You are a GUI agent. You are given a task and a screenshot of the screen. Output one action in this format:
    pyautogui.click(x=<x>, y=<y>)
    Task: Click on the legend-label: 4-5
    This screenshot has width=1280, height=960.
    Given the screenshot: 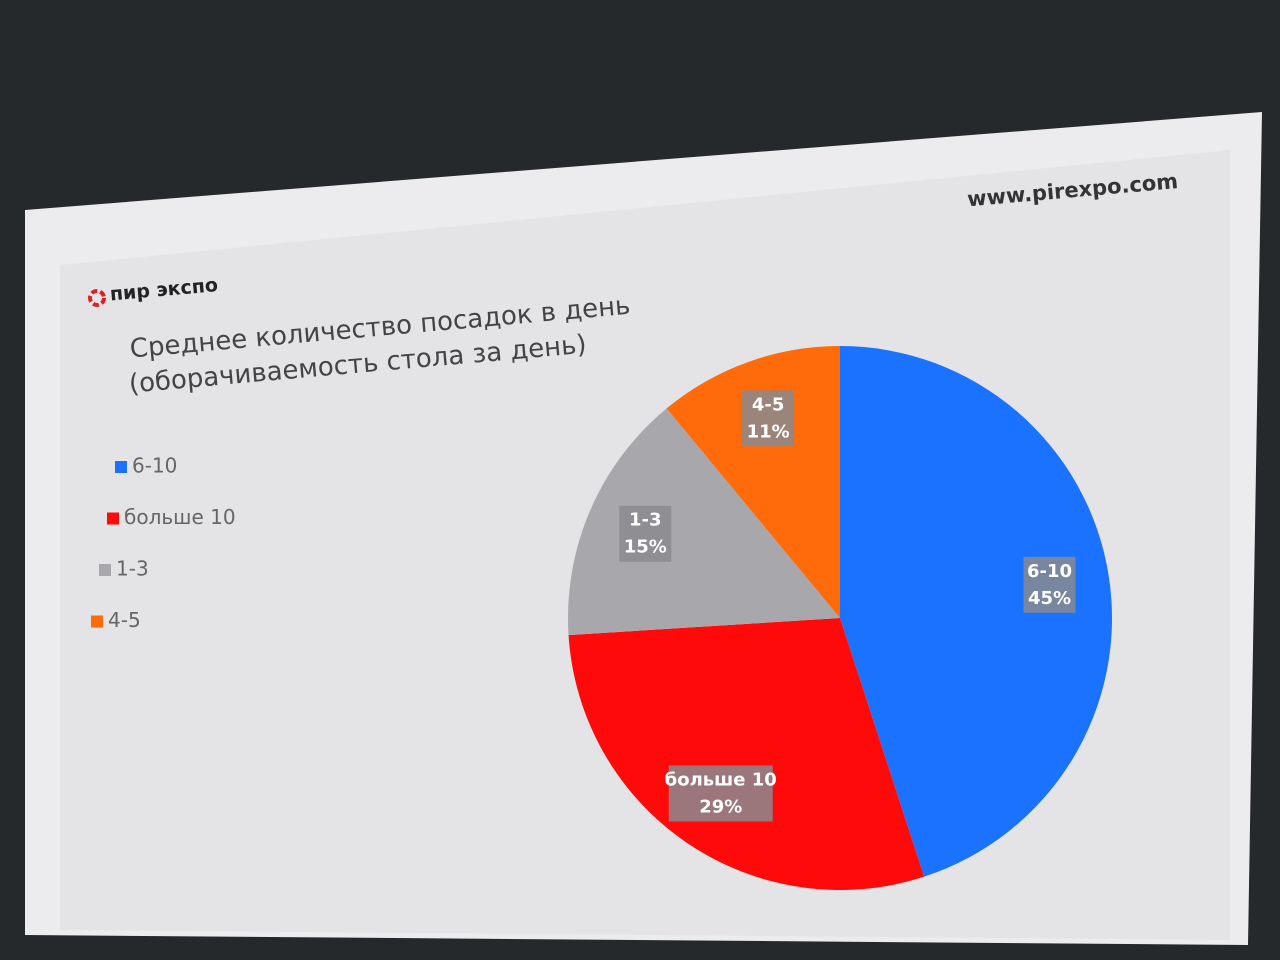 What is the action you would take?
    pyautogui.click(x=124, y=620)
    